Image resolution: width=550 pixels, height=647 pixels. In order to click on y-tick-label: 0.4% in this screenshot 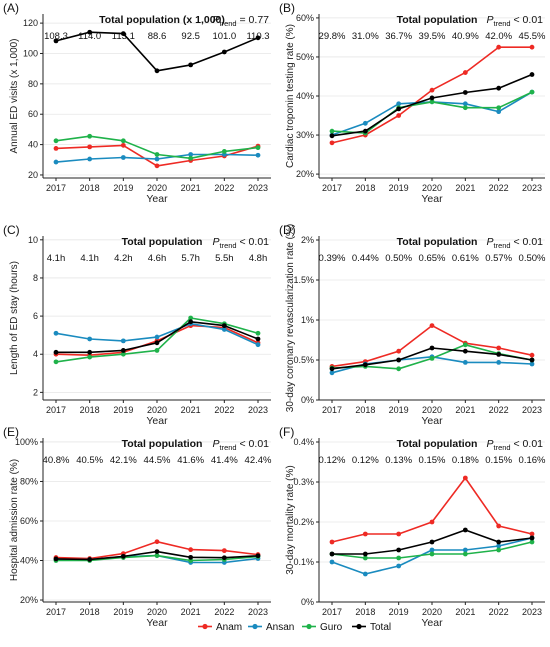, I will do `click(303, 442)`.